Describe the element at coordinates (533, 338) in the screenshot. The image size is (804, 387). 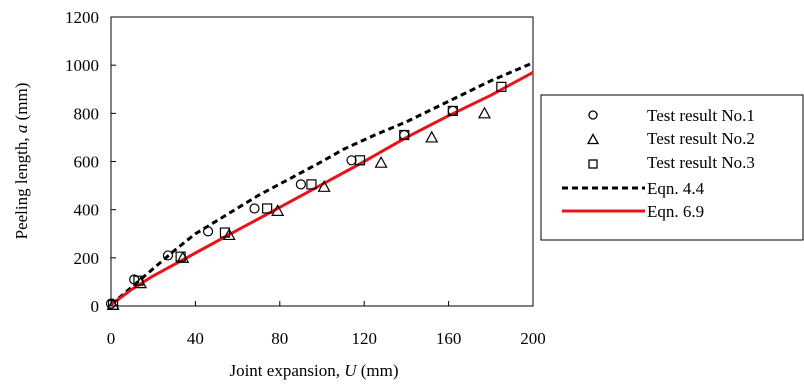
I see `x-tick-label: 200` at that location.